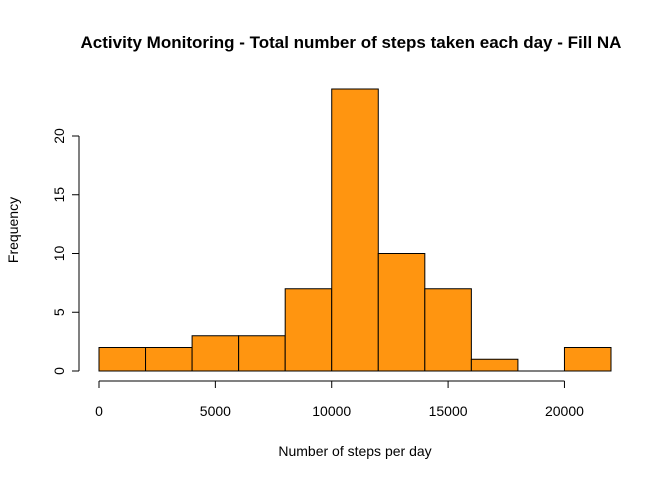 This screenshot has width=672, height=480. Describe the element at coordinates (339, 399) in the screenshot. I see `x-axis: 0 5000 10000 15000 20000` at that location.